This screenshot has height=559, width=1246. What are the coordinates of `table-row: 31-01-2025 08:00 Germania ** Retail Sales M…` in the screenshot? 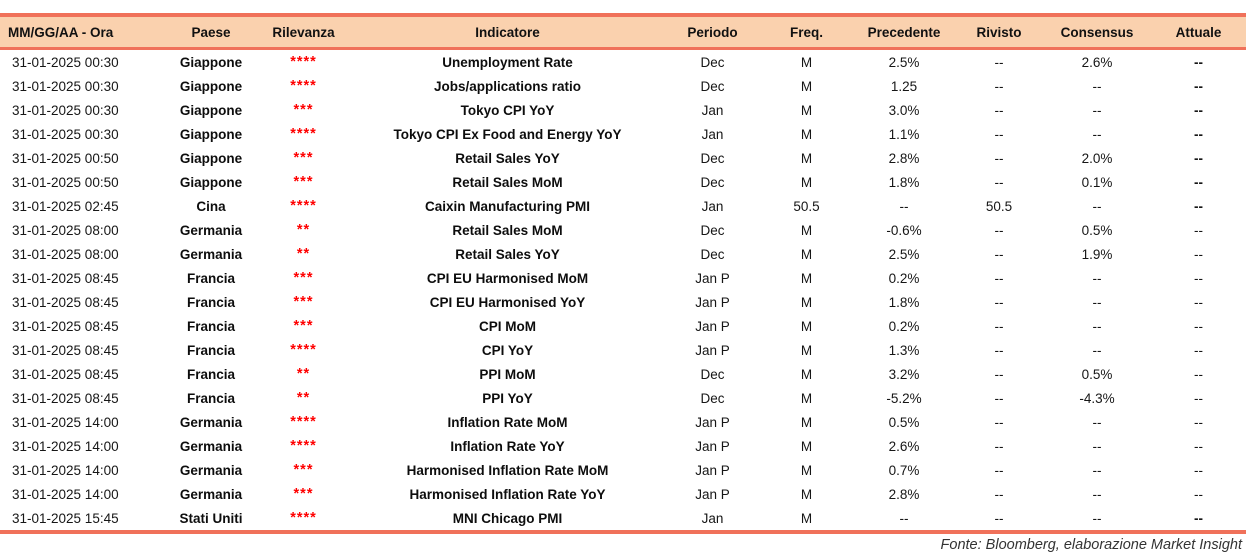 It's located at (623, 230).